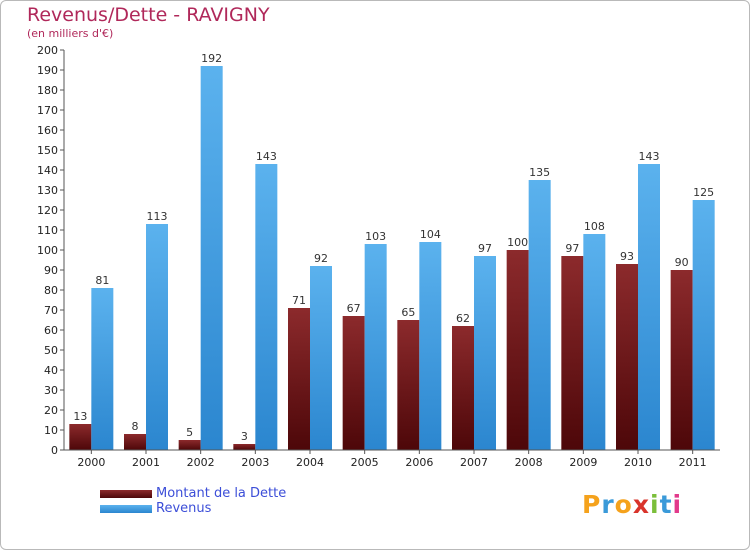 The image size is (750, 550). I want to click on bar-dette-2003, so click(244, 447).